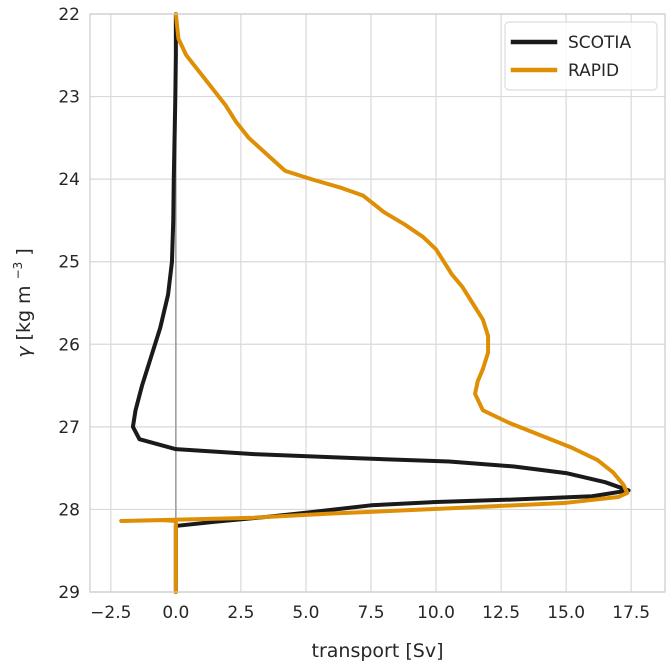 Image resolution: width=668 pixels, height=664 pixels. What do you see at coordinates (378, 651) in the screenshot?
I see `x-axis-label: transport [Sv]` at bounding box center [378, 651].